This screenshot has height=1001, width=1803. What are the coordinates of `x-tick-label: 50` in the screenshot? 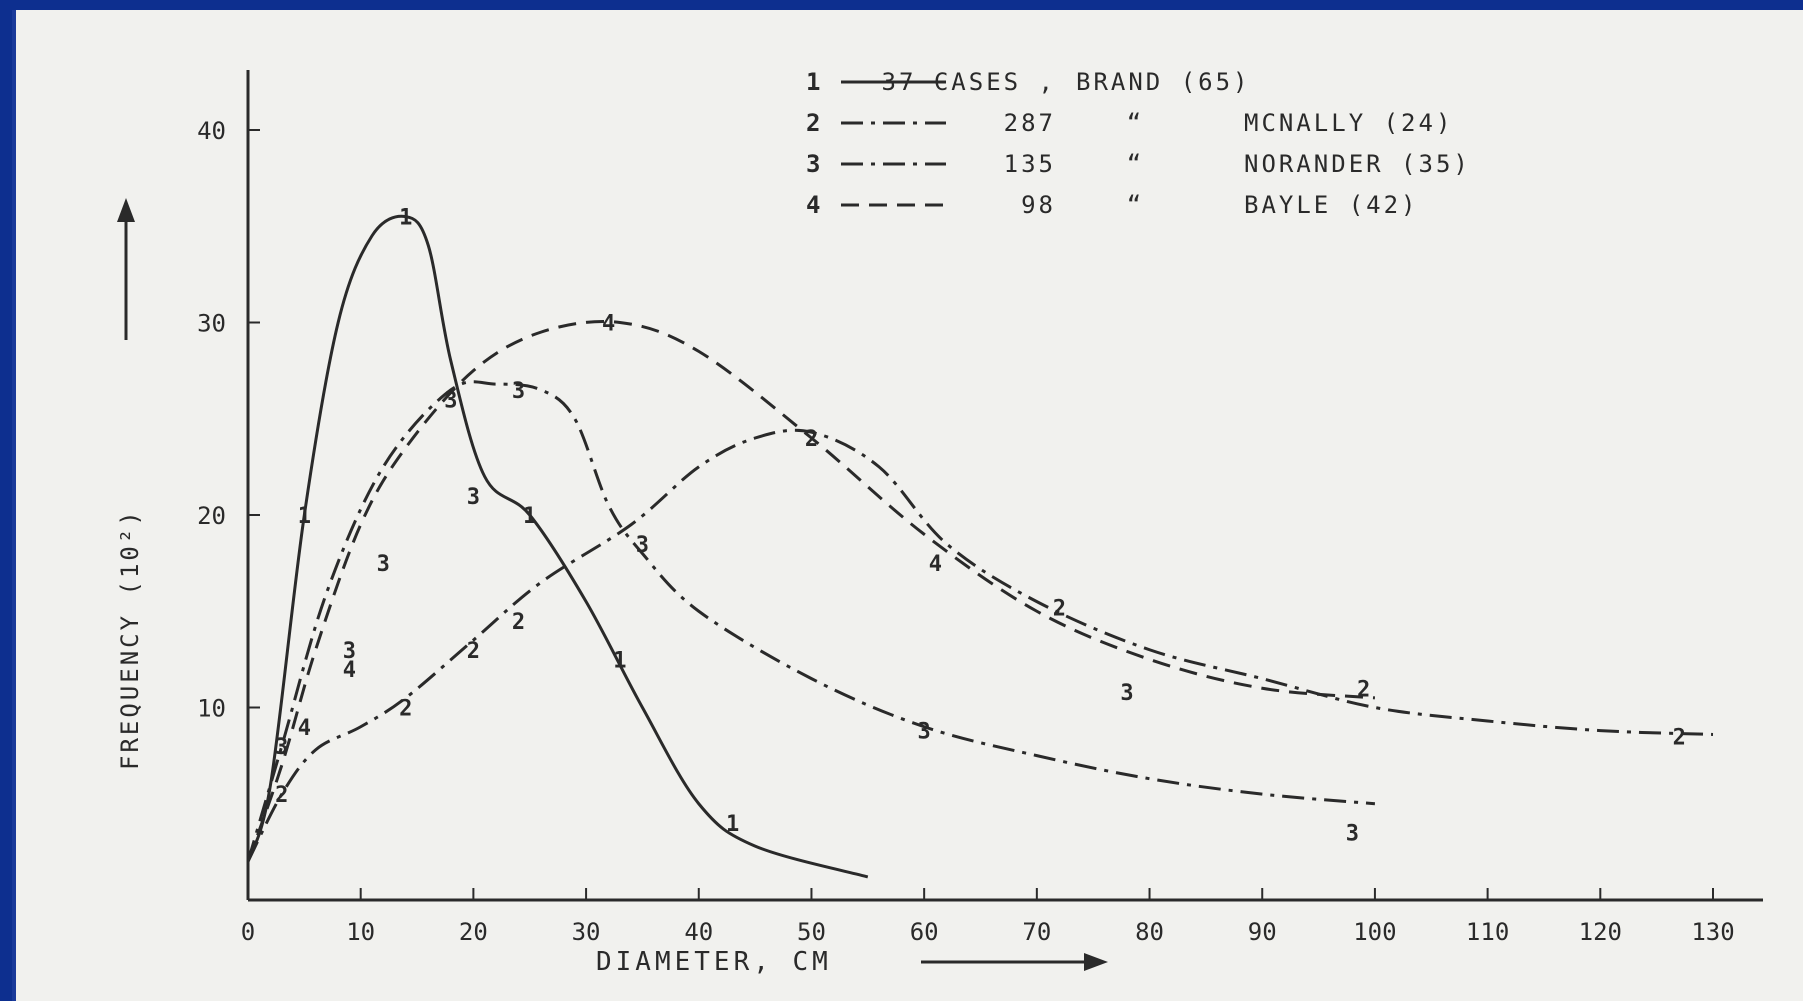 It's located at (811, 932).